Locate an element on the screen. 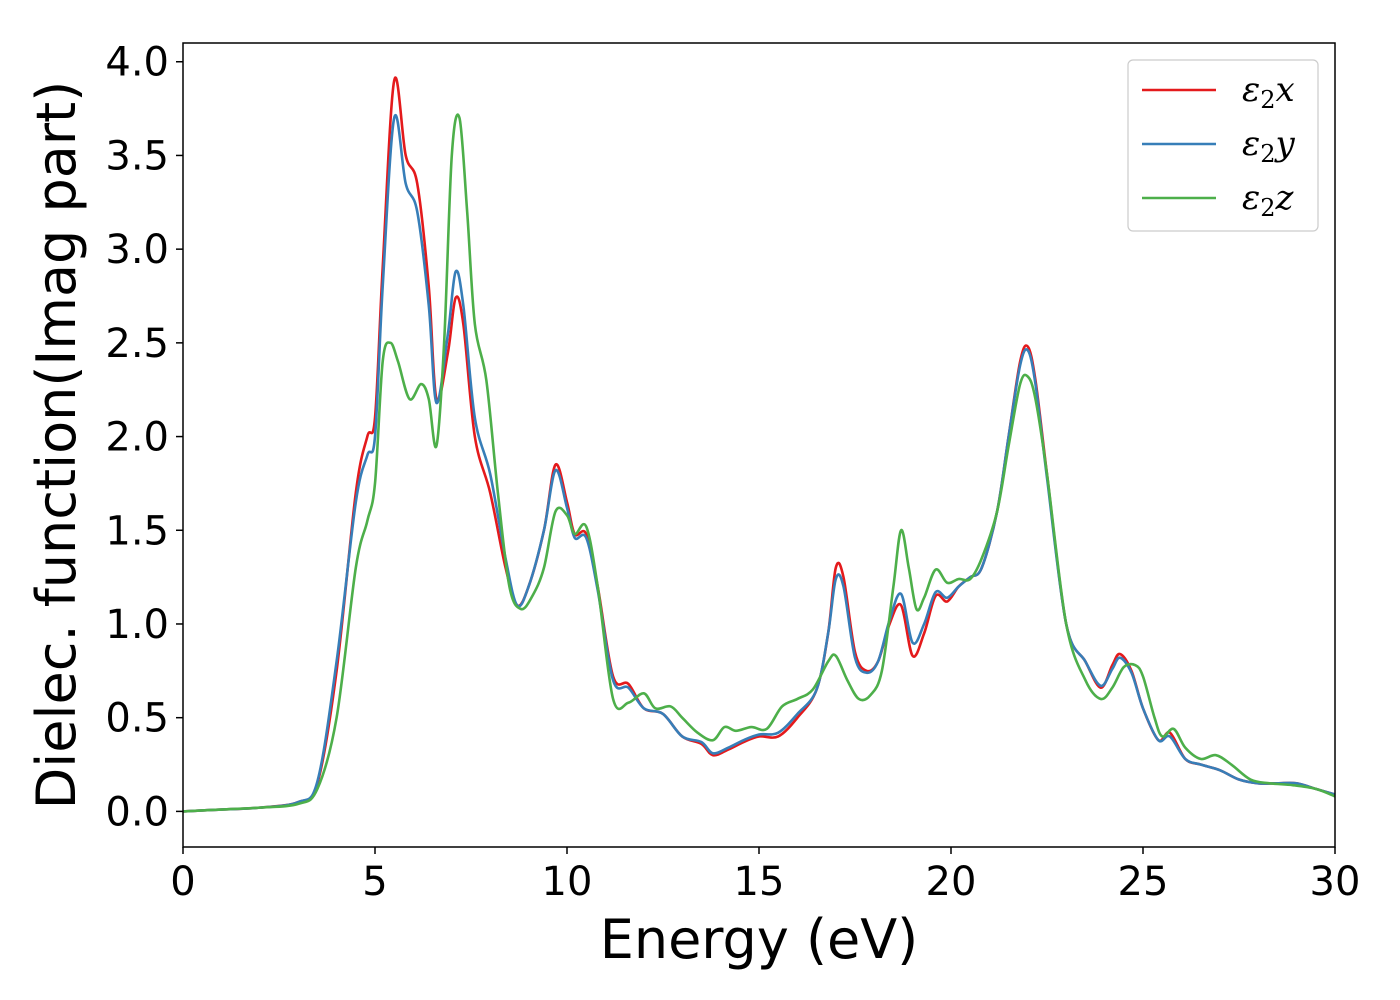 Image resolution: width=1400 pixels, height=1000 pixels. y-tick-label: 0.0 is located at coordinates (137, 812).